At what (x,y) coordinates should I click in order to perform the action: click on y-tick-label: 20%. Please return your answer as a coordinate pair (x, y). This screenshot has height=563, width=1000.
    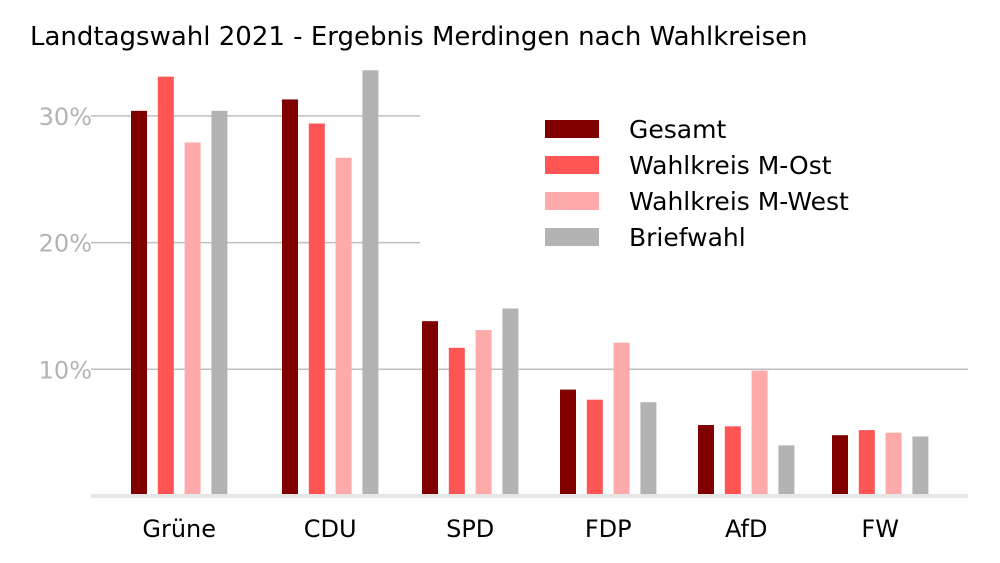
    Looking at the image, I should click on (65, 244).